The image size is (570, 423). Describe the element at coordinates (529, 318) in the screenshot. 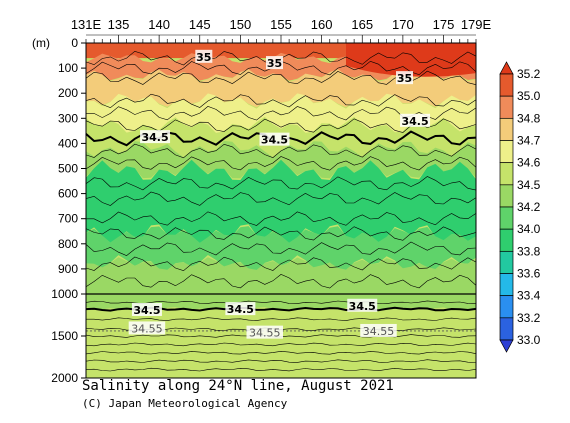

I see `colorbar-label: 33.2` at that location.